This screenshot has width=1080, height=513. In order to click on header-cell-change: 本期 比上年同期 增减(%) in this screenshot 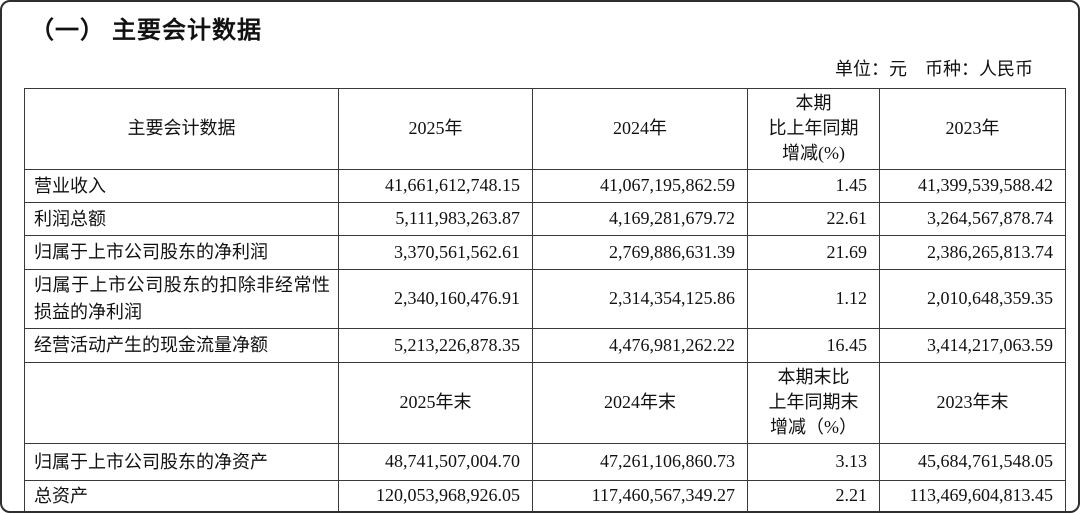, I will do `click(813, 129)`.